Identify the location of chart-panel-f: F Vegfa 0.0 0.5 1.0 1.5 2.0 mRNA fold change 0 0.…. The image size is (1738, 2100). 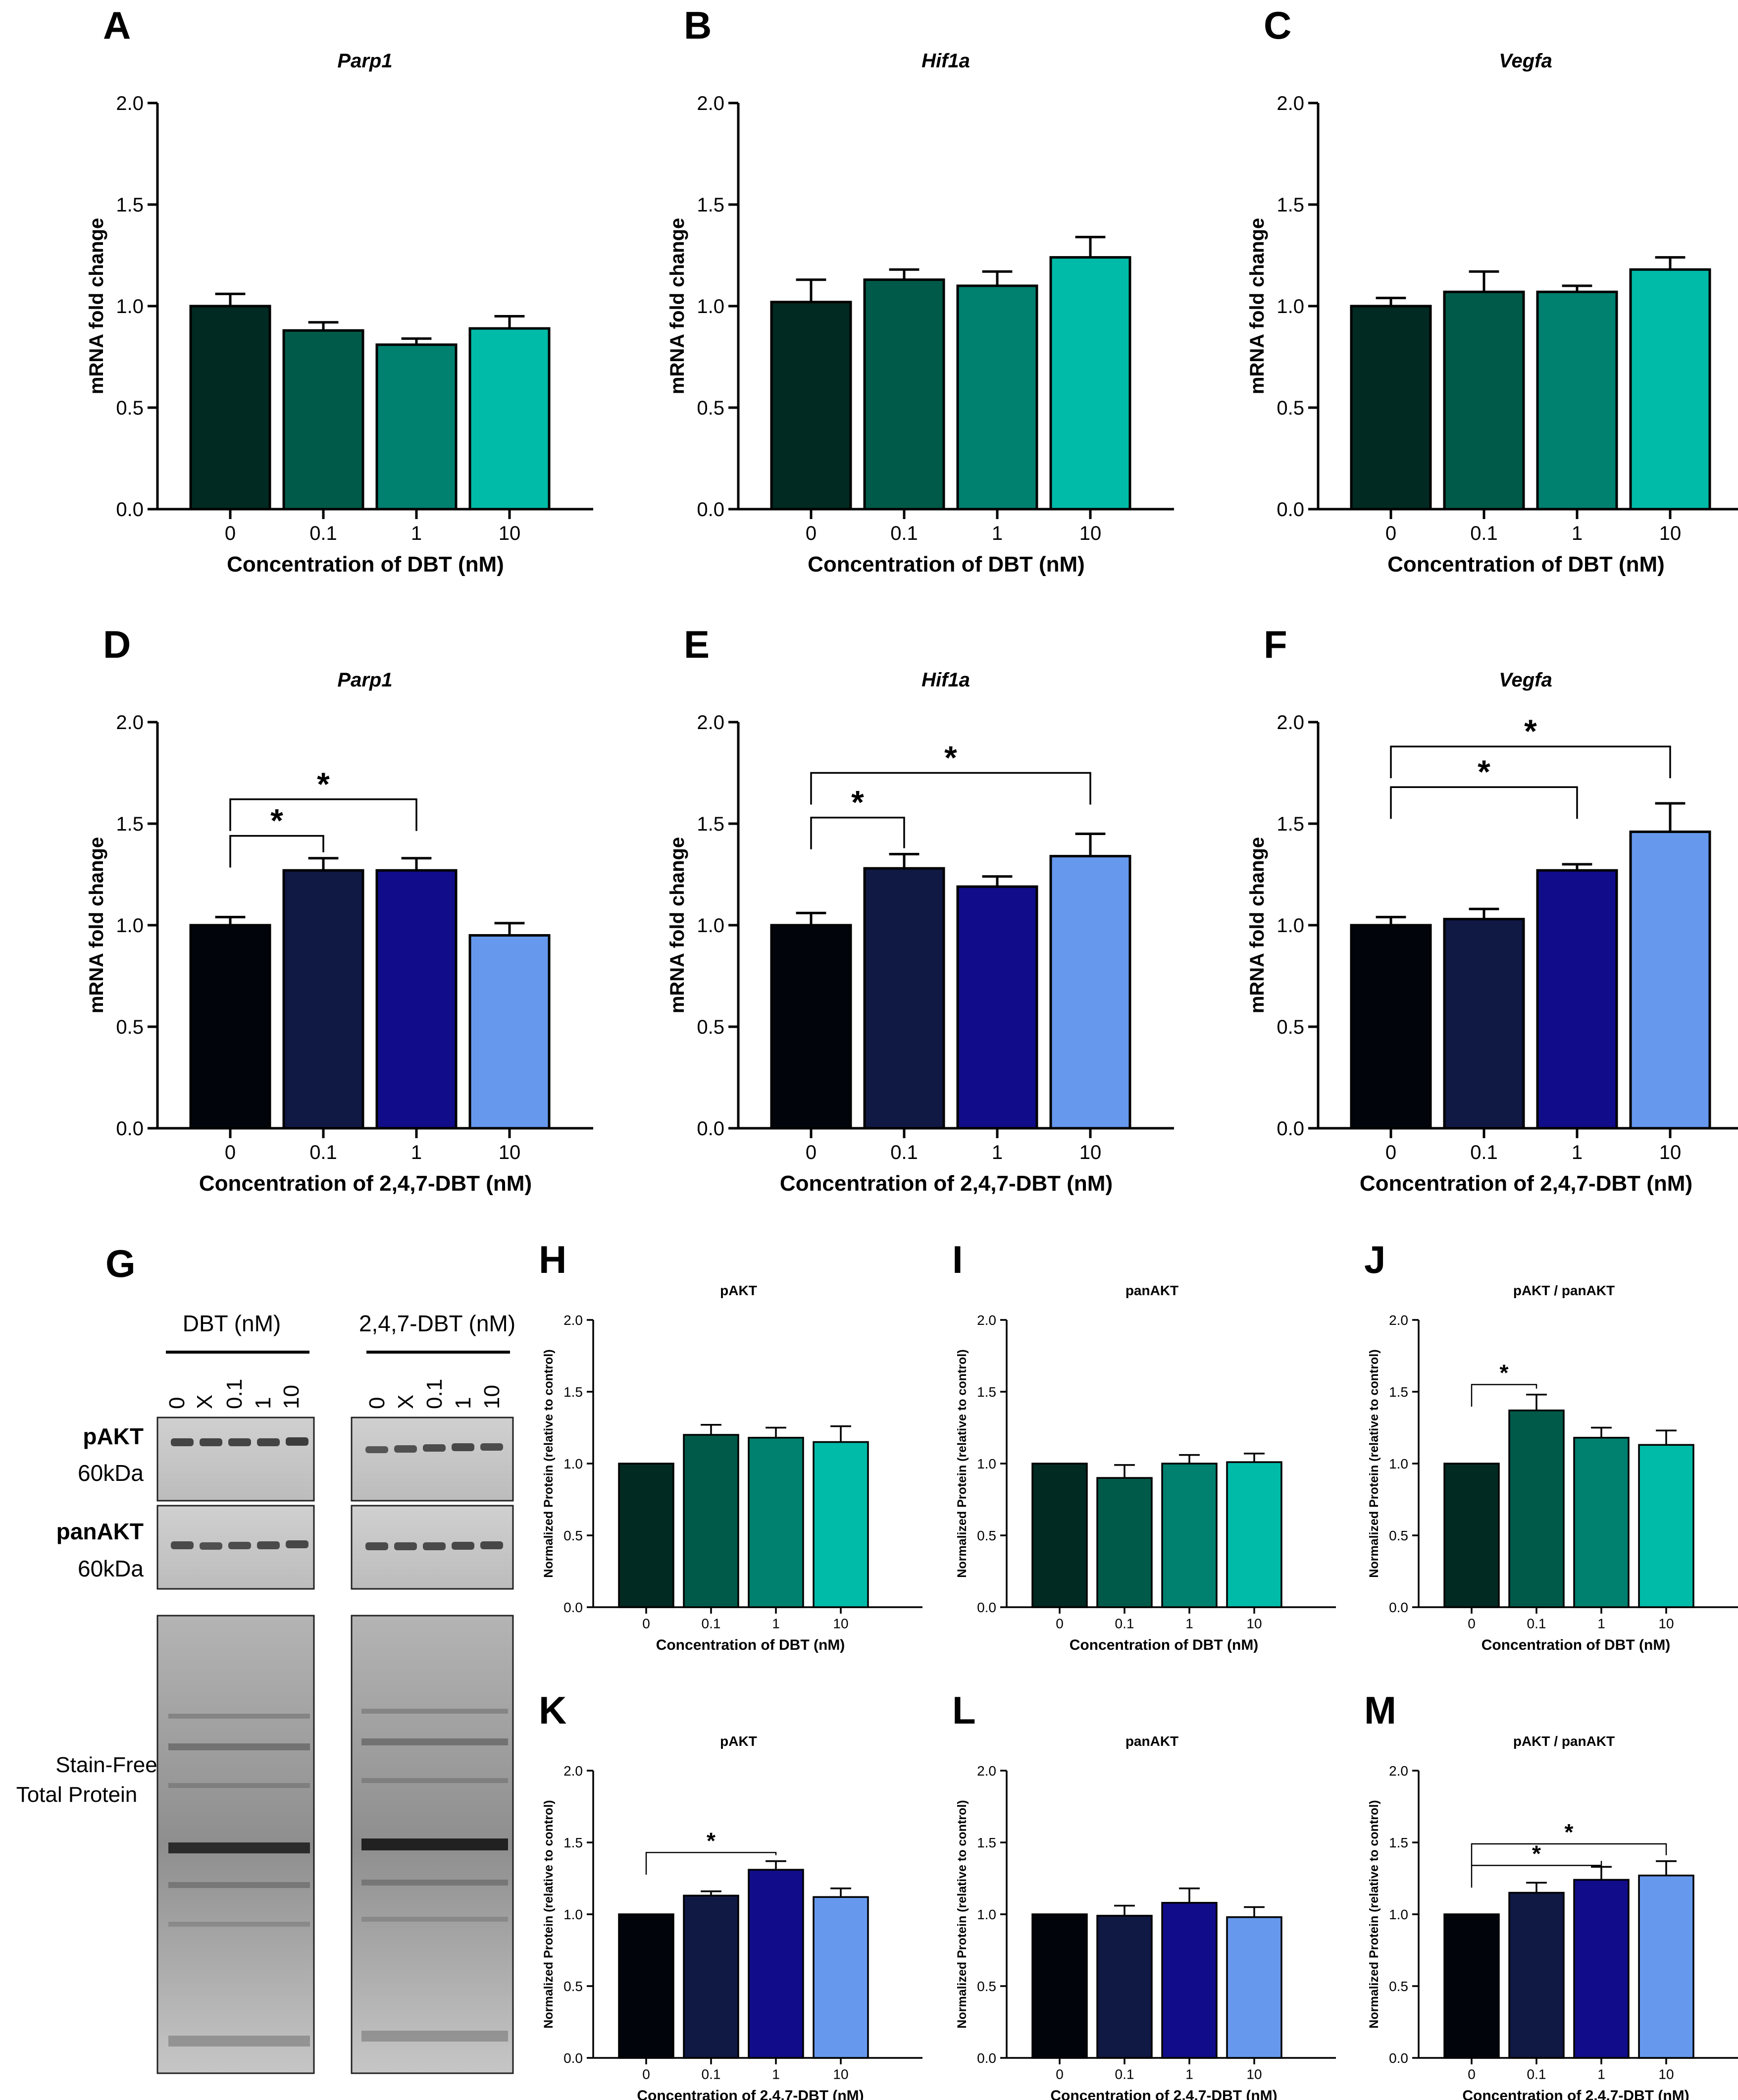
(1492, 909).